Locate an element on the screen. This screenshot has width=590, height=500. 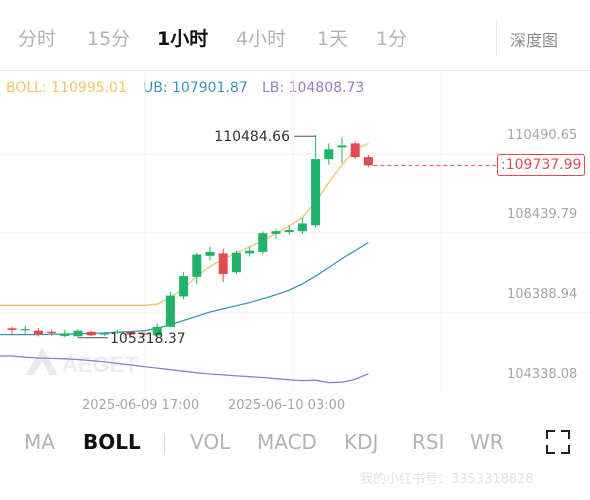
time-tick-1: 2025-06-09 17:00 is located at coordinates (141, 405).